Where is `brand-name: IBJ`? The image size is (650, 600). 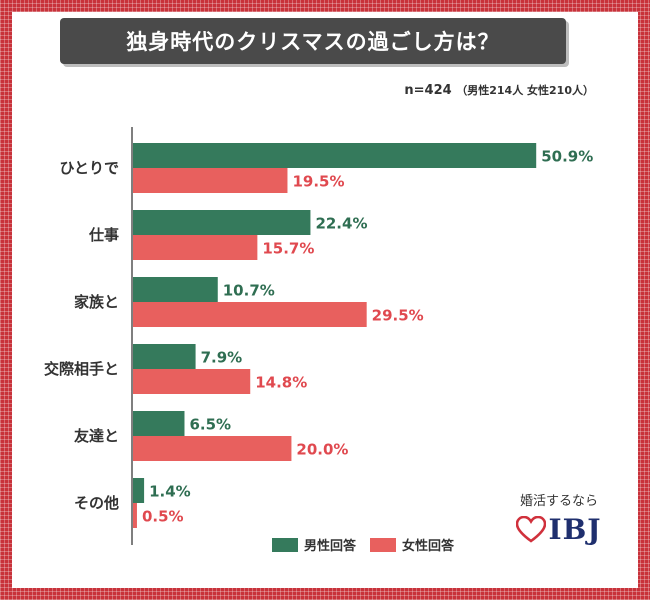
brand-name: IBJ is located at coordinates (575, 529).